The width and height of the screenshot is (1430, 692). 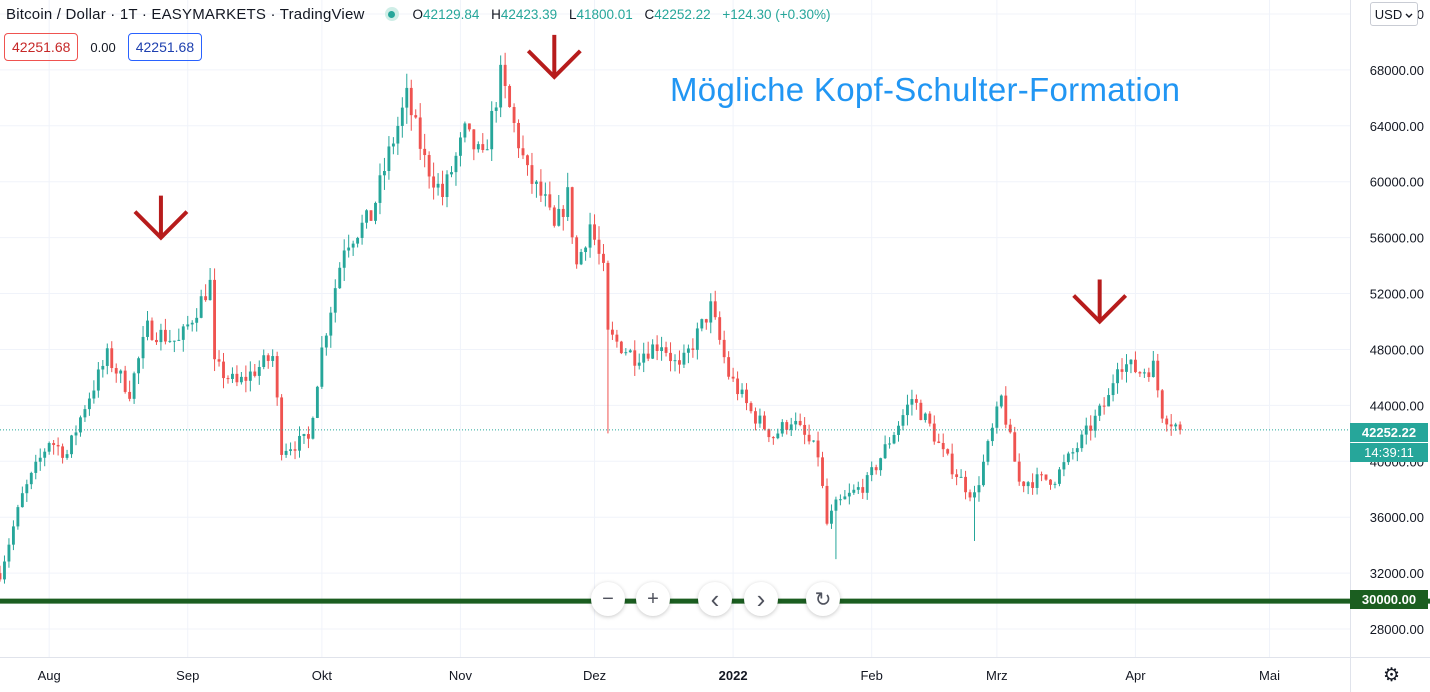 I want to click on zoom-out-button: −, so click(x=608, y=599).